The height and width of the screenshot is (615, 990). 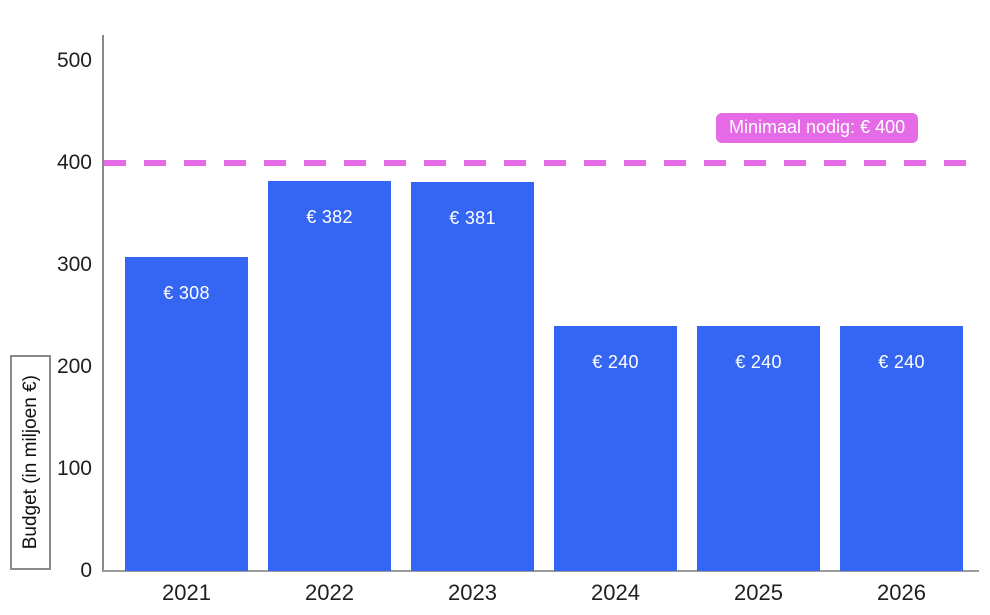 What do you see at coordinates (817, 128) in the screenshot?
I see `threshold-badge: Minimaal nodig: € 400` at bounding box center [817, 128].